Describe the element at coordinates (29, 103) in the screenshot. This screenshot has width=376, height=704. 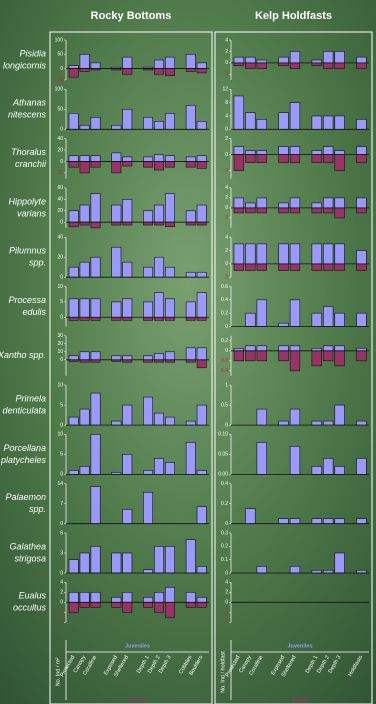
I see `species-label: Athanas` at that location.